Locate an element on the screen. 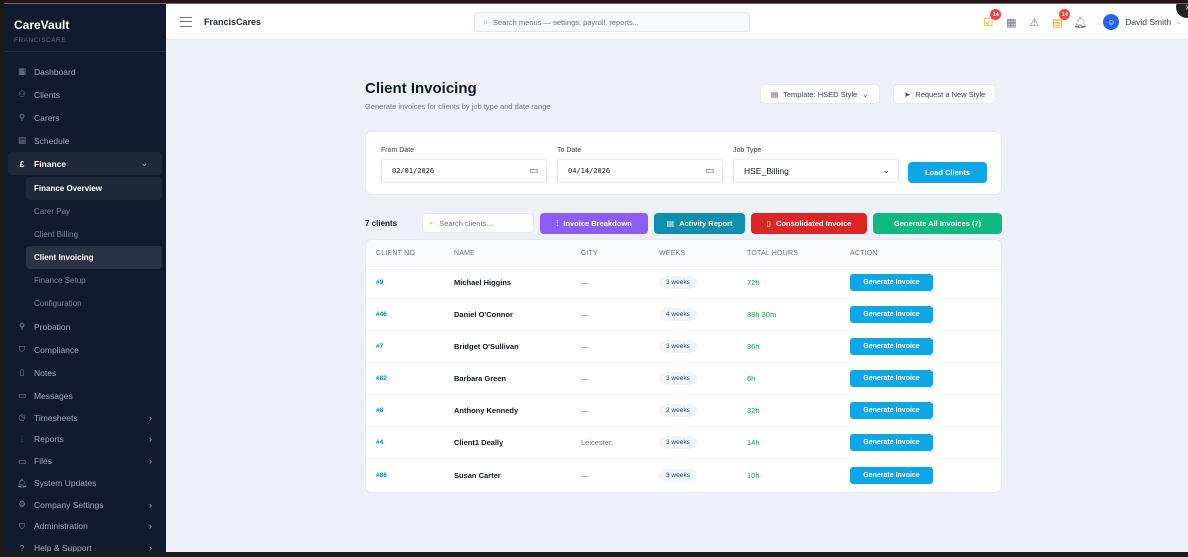 The width and height of the screenshot is (1188, 557). client-no: #46 is located at coordinates (381, 314).